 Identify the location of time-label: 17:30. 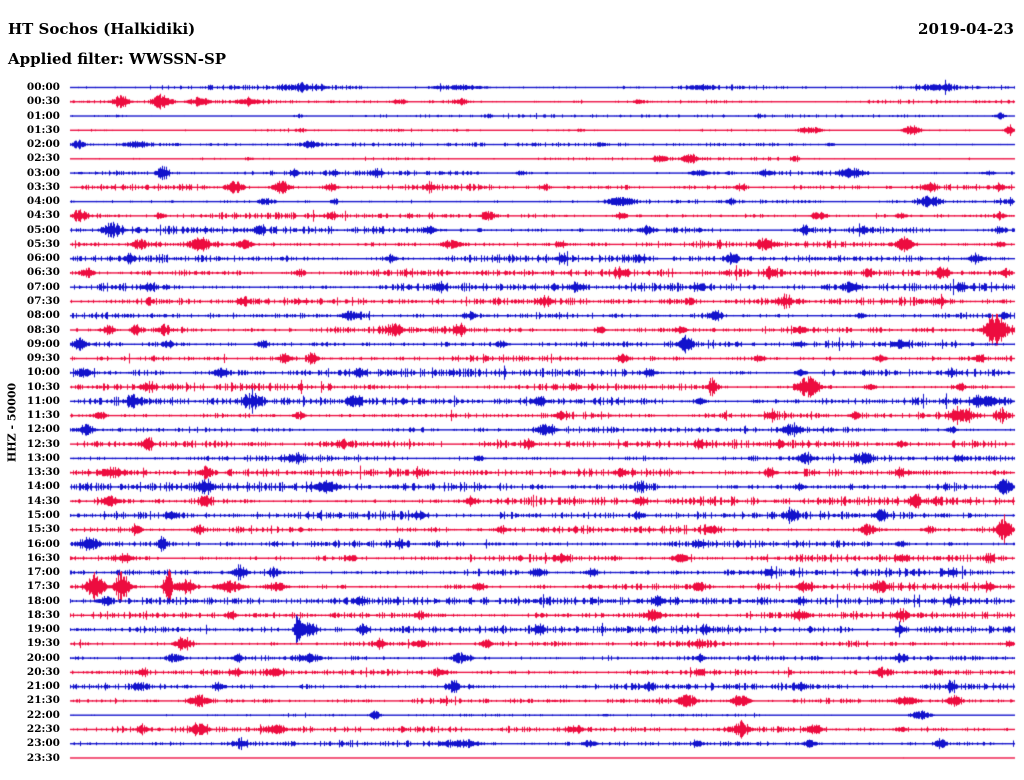
(43, 586).